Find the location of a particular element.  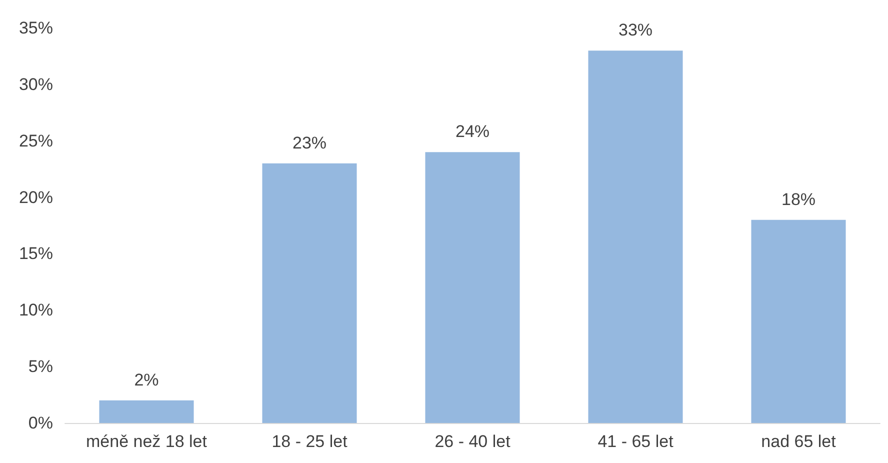

y-tick-label: 15% is located at coordinates (35, 254).